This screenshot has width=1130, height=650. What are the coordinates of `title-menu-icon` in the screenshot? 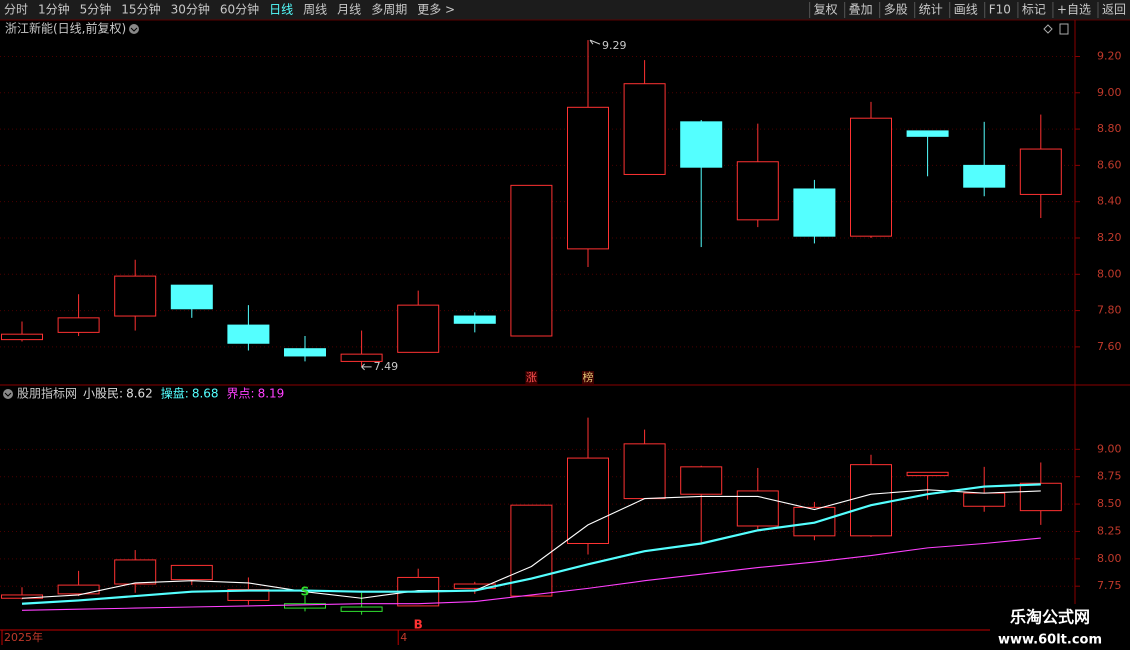 It's located at (134, 29).